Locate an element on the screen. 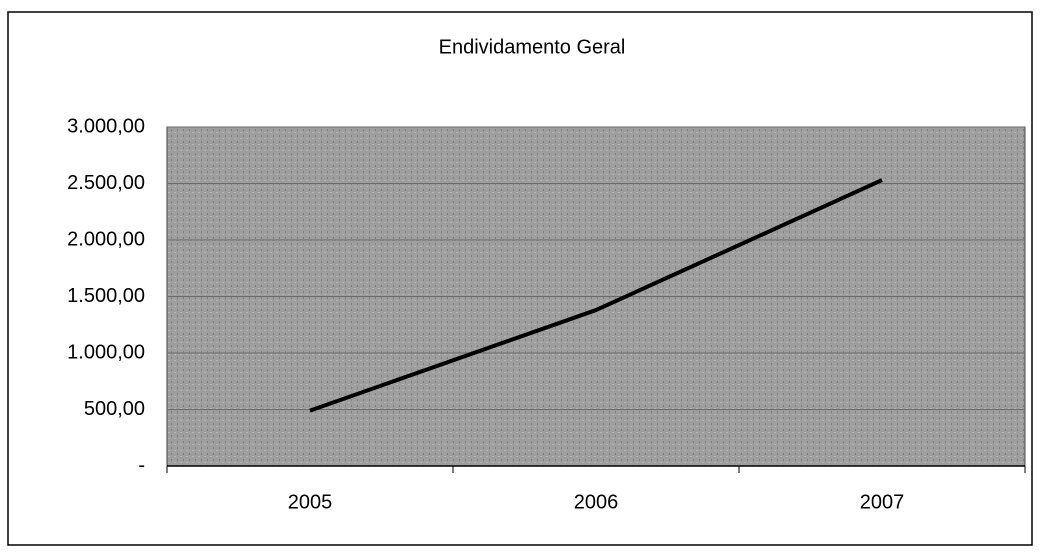 The height and width of the screenshot is (552, 1041). y-tick-label: 1.500,00 is located at coordinates (106, 296).